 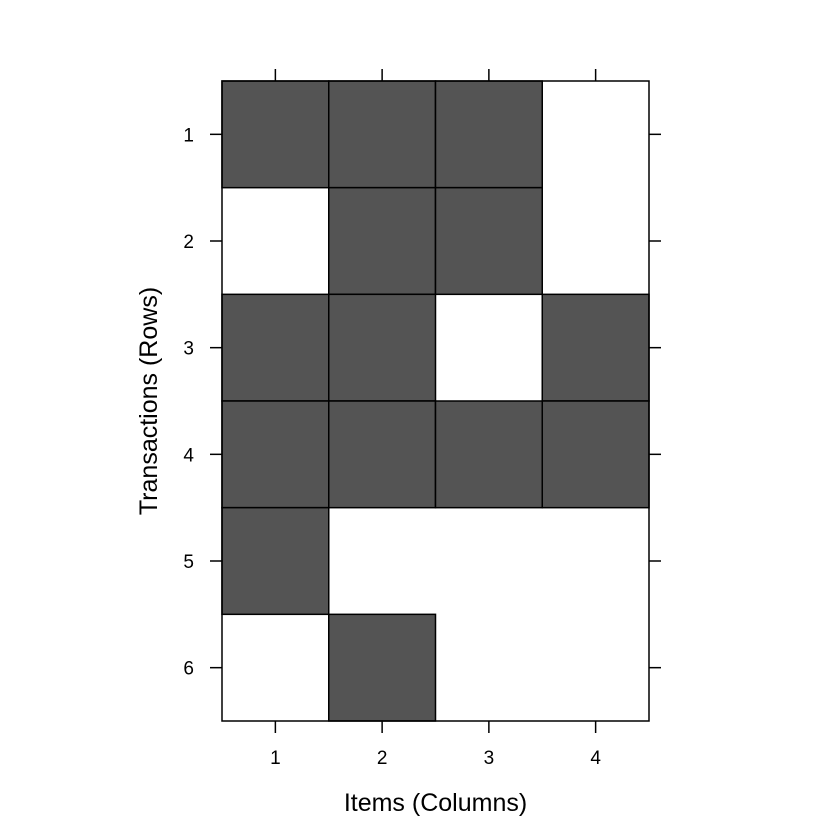 I want to click on cell-r5-c1, so click(x=275, y=561).